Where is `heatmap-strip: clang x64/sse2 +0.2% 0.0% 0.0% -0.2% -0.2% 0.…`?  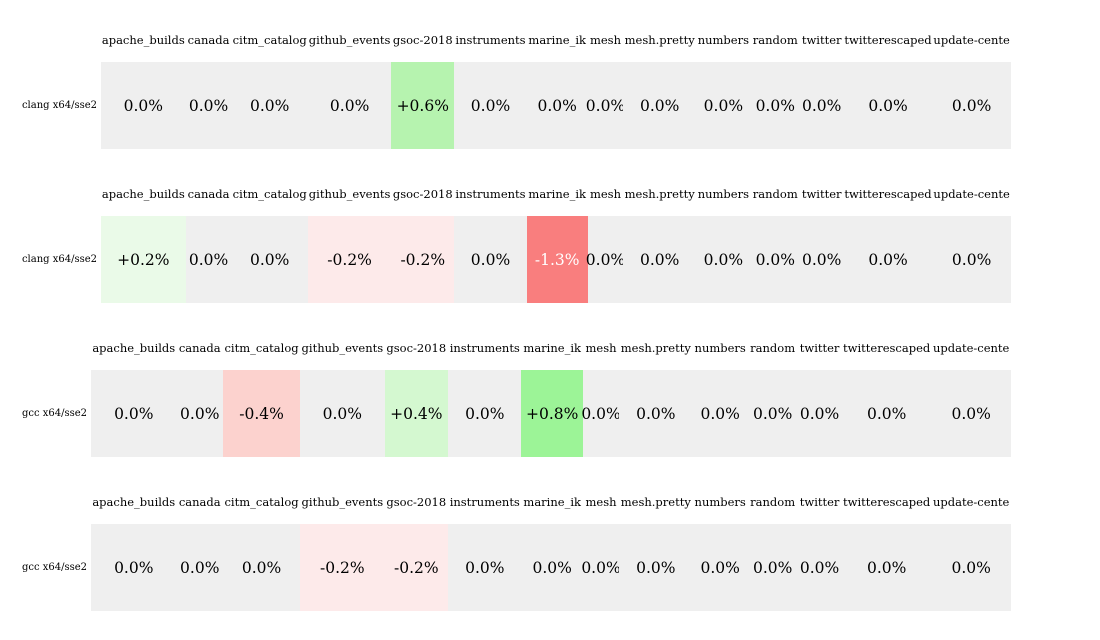 heatmap-strip: clang x64/sse2 +0.2% 0.0% 0.0% -0.2% -0.2% 0.… is located at coordinates (561, 259).